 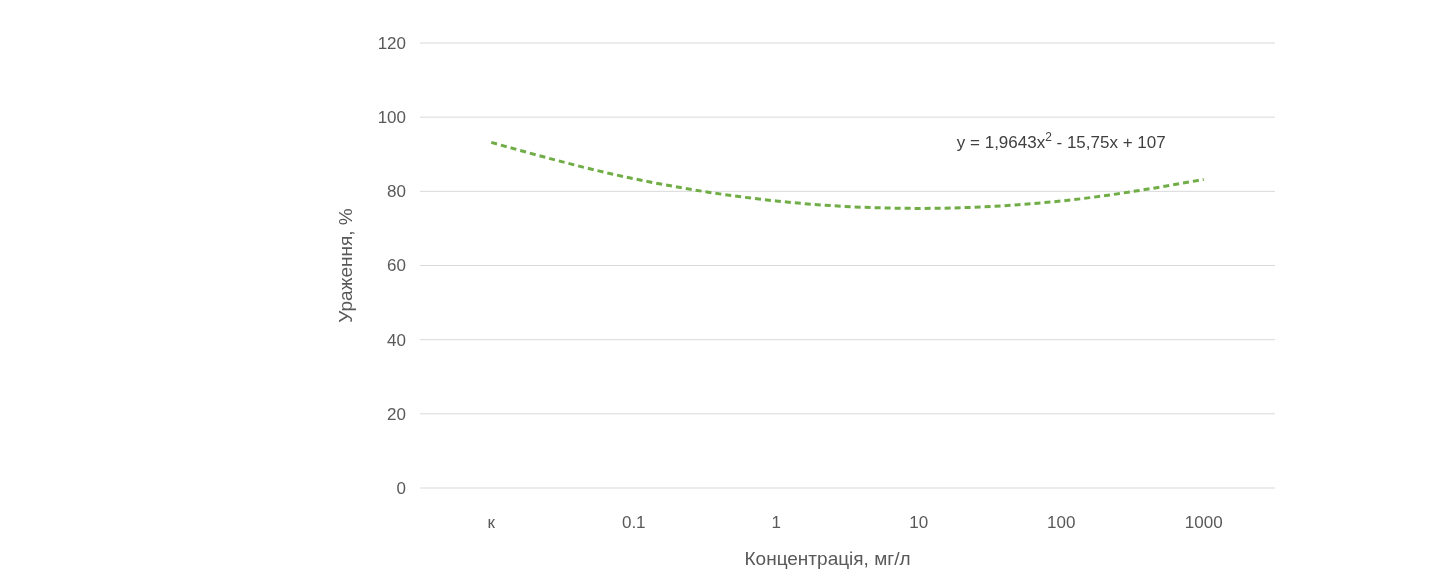 What do you see at coordinates (1061, 522) in the screenshot?
I see `x-tick-label: 100` at bounding box center [1061, 522].